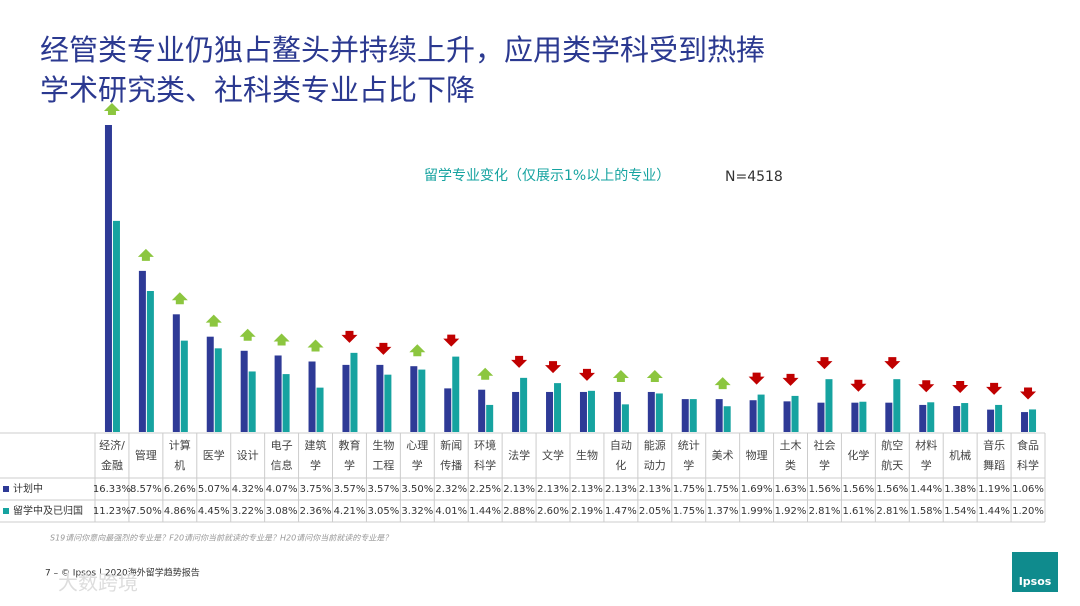  Describe the element at coordinates (858, 455) in the screenshot. I see `x-tick-label: 化学` at that location.